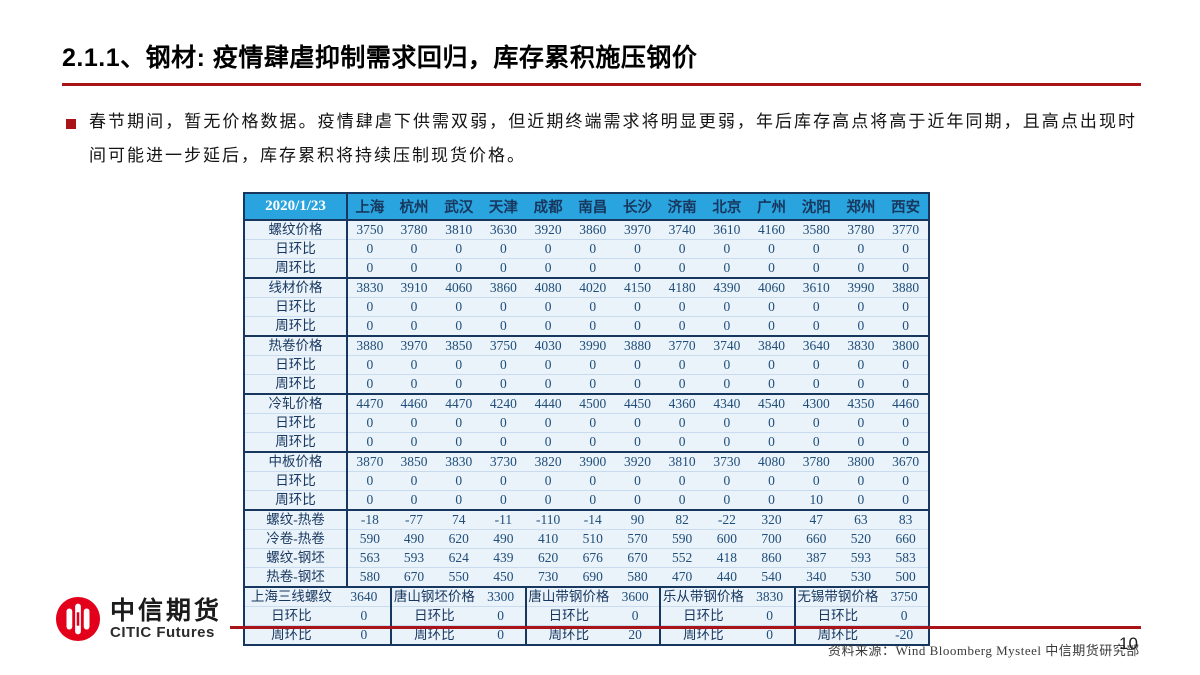  Describe the element at coordinates (593, 558) in the screenshot. I see `table-cell: 676` at that location.